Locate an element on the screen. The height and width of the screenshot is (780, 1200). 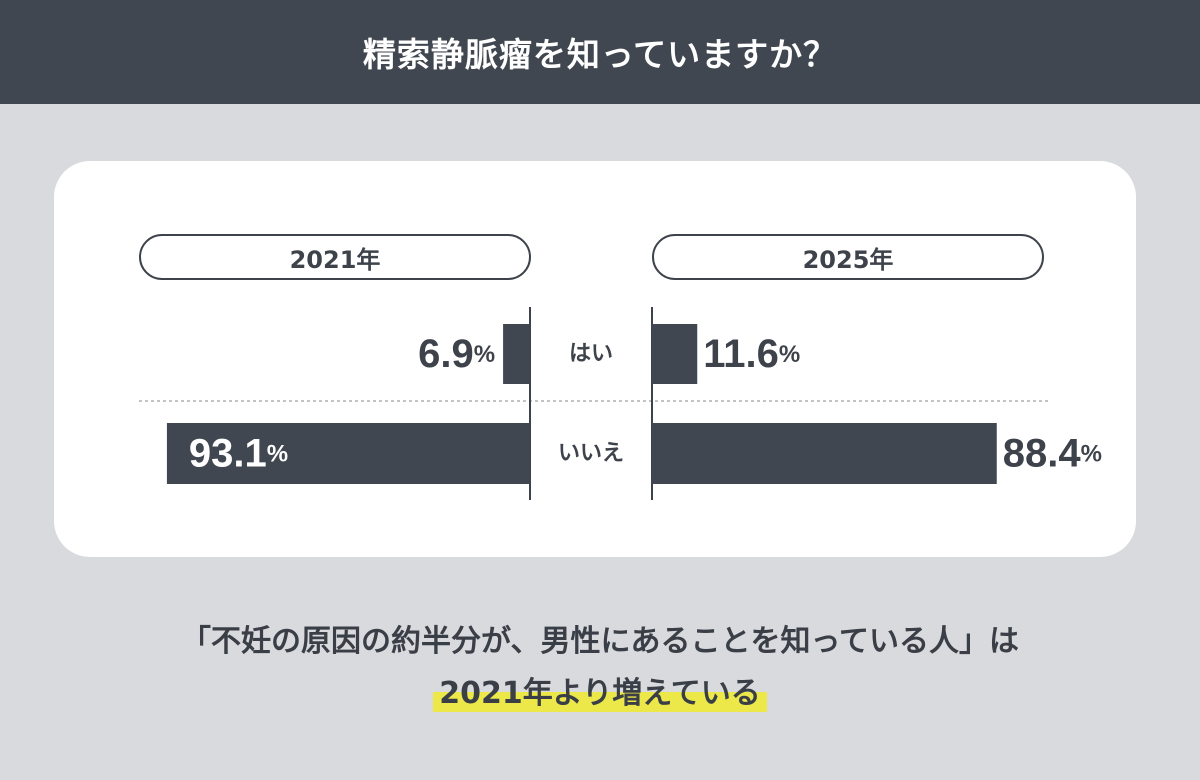
year-label-2021: 2021年 is located at coordinates (335, 257).